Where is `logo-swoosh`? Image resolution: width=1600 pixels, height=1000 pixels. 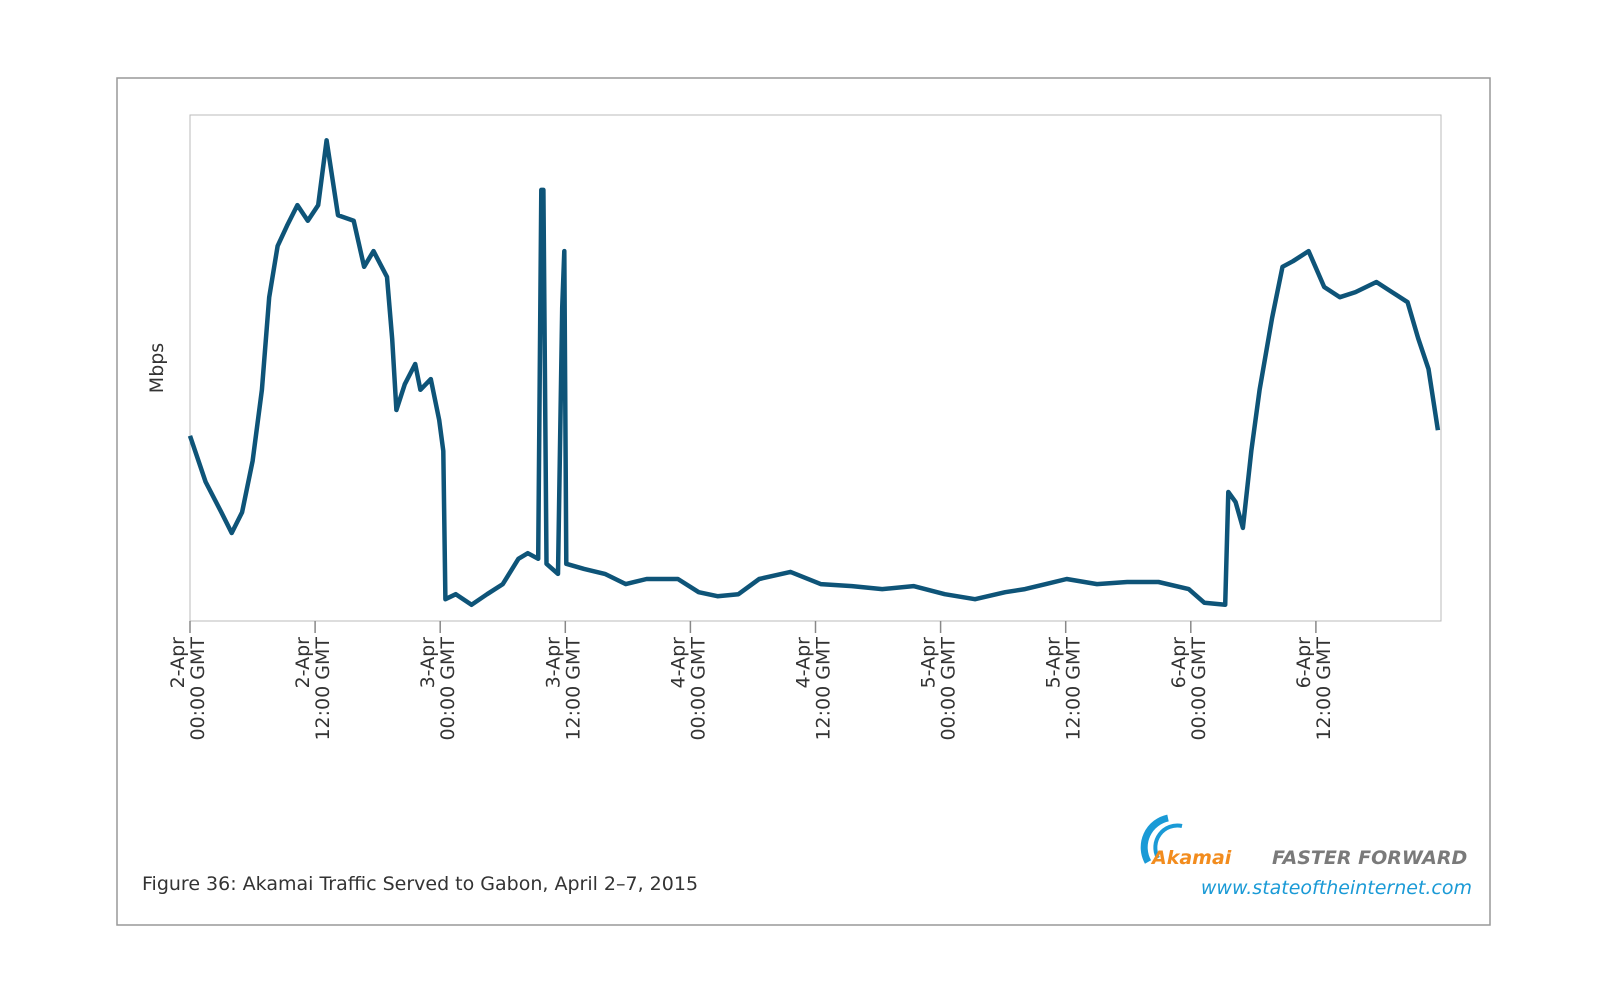
logo-swoosh is located at coordinates (1161, 839).